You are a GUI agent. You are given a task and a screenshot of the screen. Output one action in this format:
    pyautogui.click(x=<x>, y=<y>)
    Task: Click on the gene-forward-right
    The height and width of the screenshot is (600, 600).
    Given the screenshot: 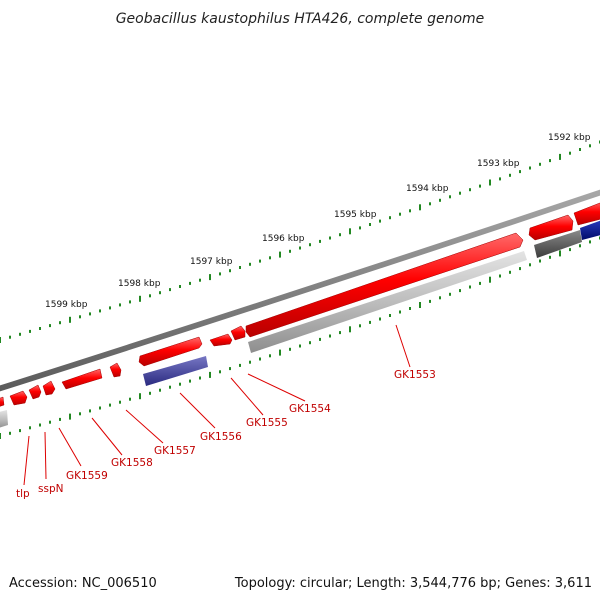 What is the action you would take?
    pyautogui.click(x=551, y=227)
    